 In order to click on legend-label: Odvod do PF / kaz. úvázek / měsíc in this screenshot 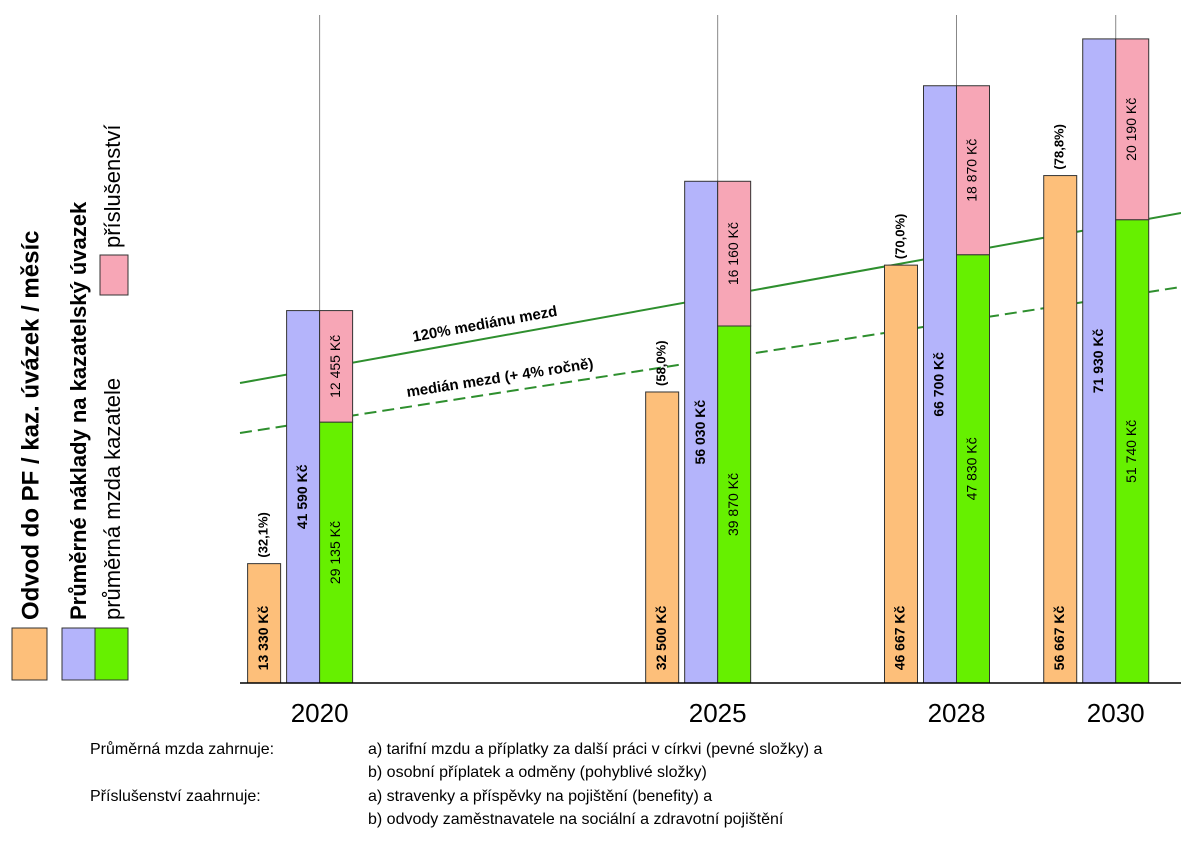, I will do `click(30, 425)`.